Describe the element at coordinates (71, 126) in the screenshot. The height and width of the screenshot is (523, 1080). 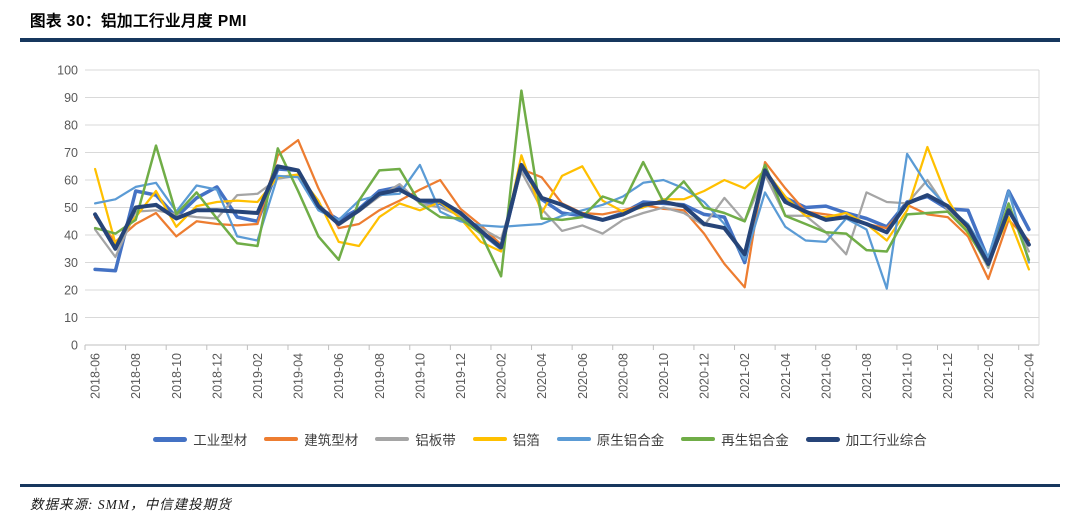
I see `y-tick-label: 80` at that location.